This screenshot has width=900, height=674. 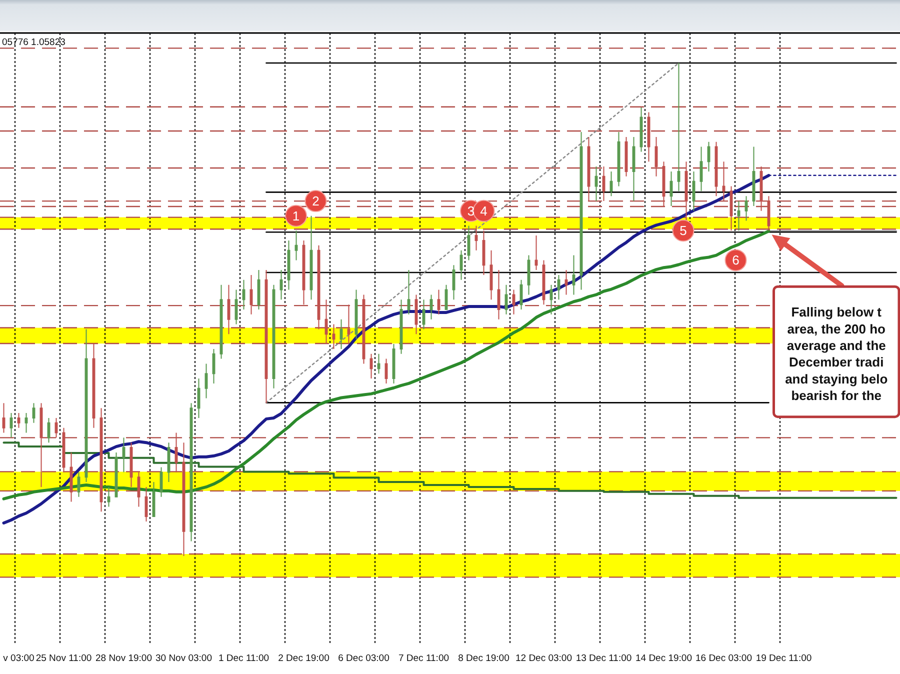 I want to click on x-tick-label: 19 Dec 11:00, so click(x=784, y=658).